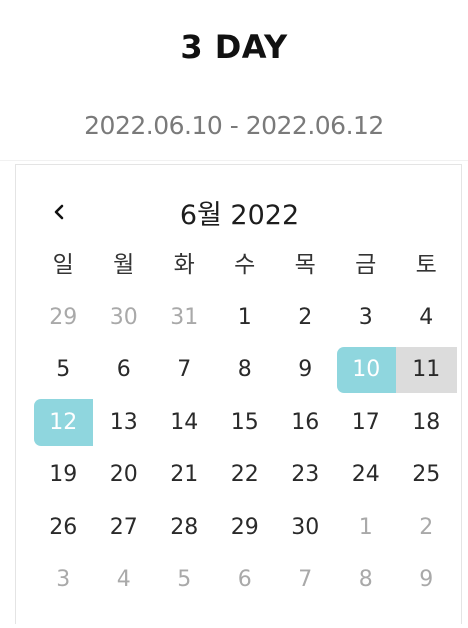  What do you see at coordinates (244, 422) in the screenshot?
I see `day-cell: 15` at bounding box center [244, 422].